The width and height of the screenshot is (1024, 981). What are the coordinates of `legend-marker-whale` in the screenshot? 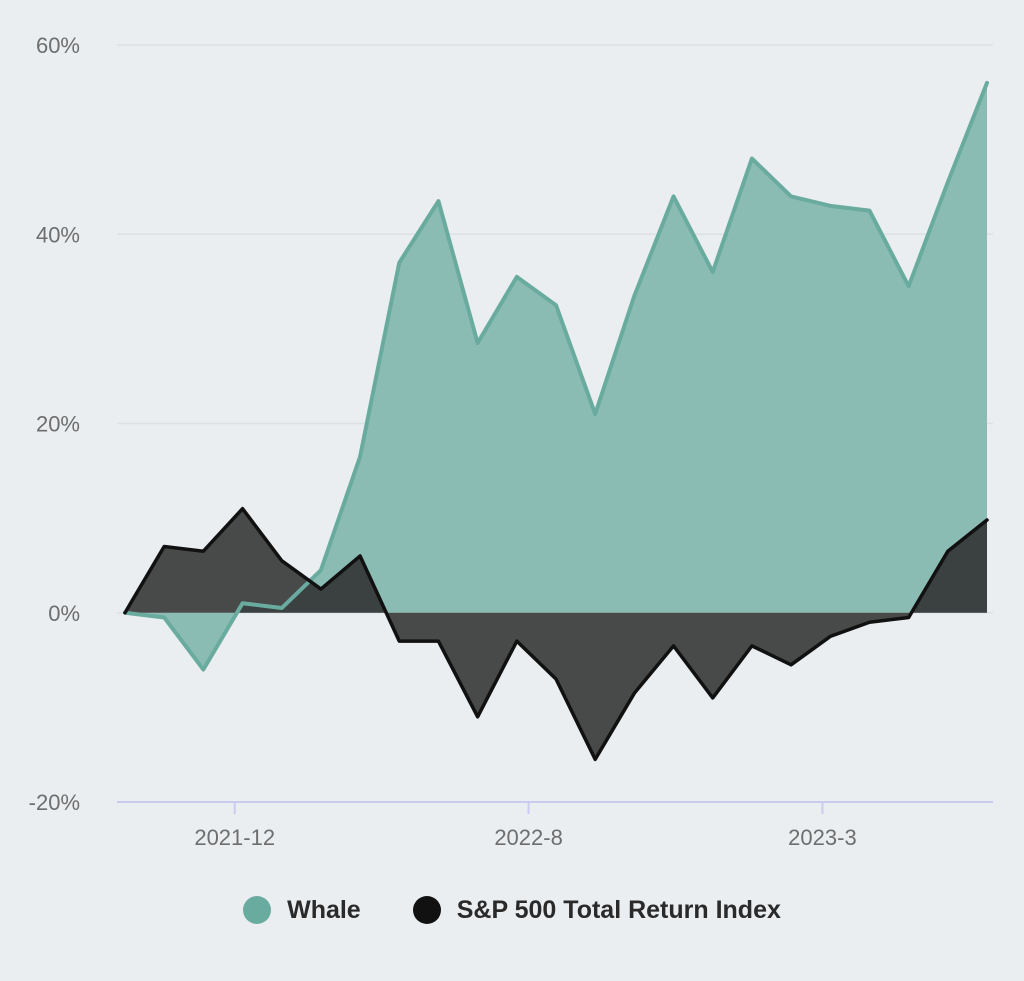 It's located at (257, 910).